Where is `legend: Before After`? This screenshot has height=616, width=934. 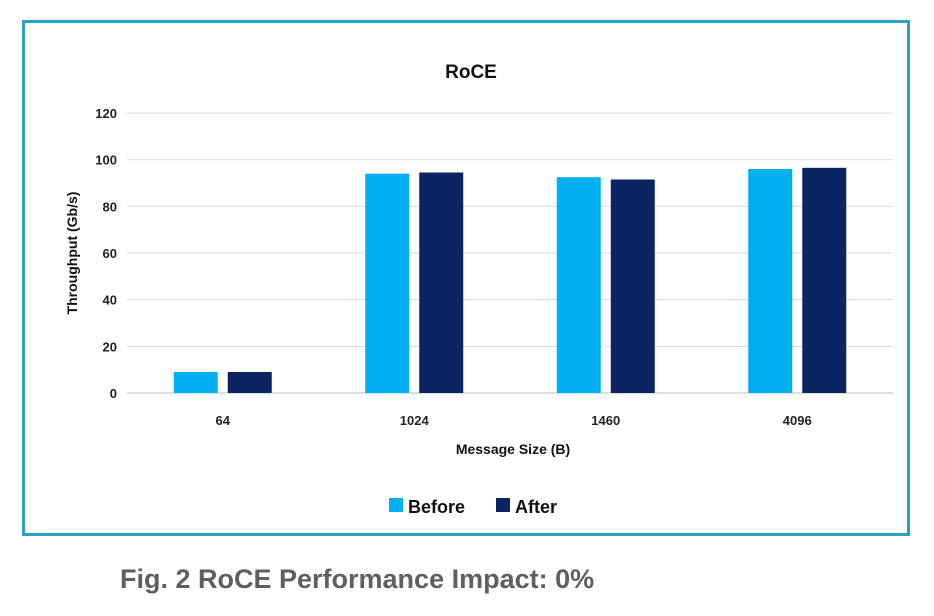 legend: Before After is located at coordinates (473, 507).